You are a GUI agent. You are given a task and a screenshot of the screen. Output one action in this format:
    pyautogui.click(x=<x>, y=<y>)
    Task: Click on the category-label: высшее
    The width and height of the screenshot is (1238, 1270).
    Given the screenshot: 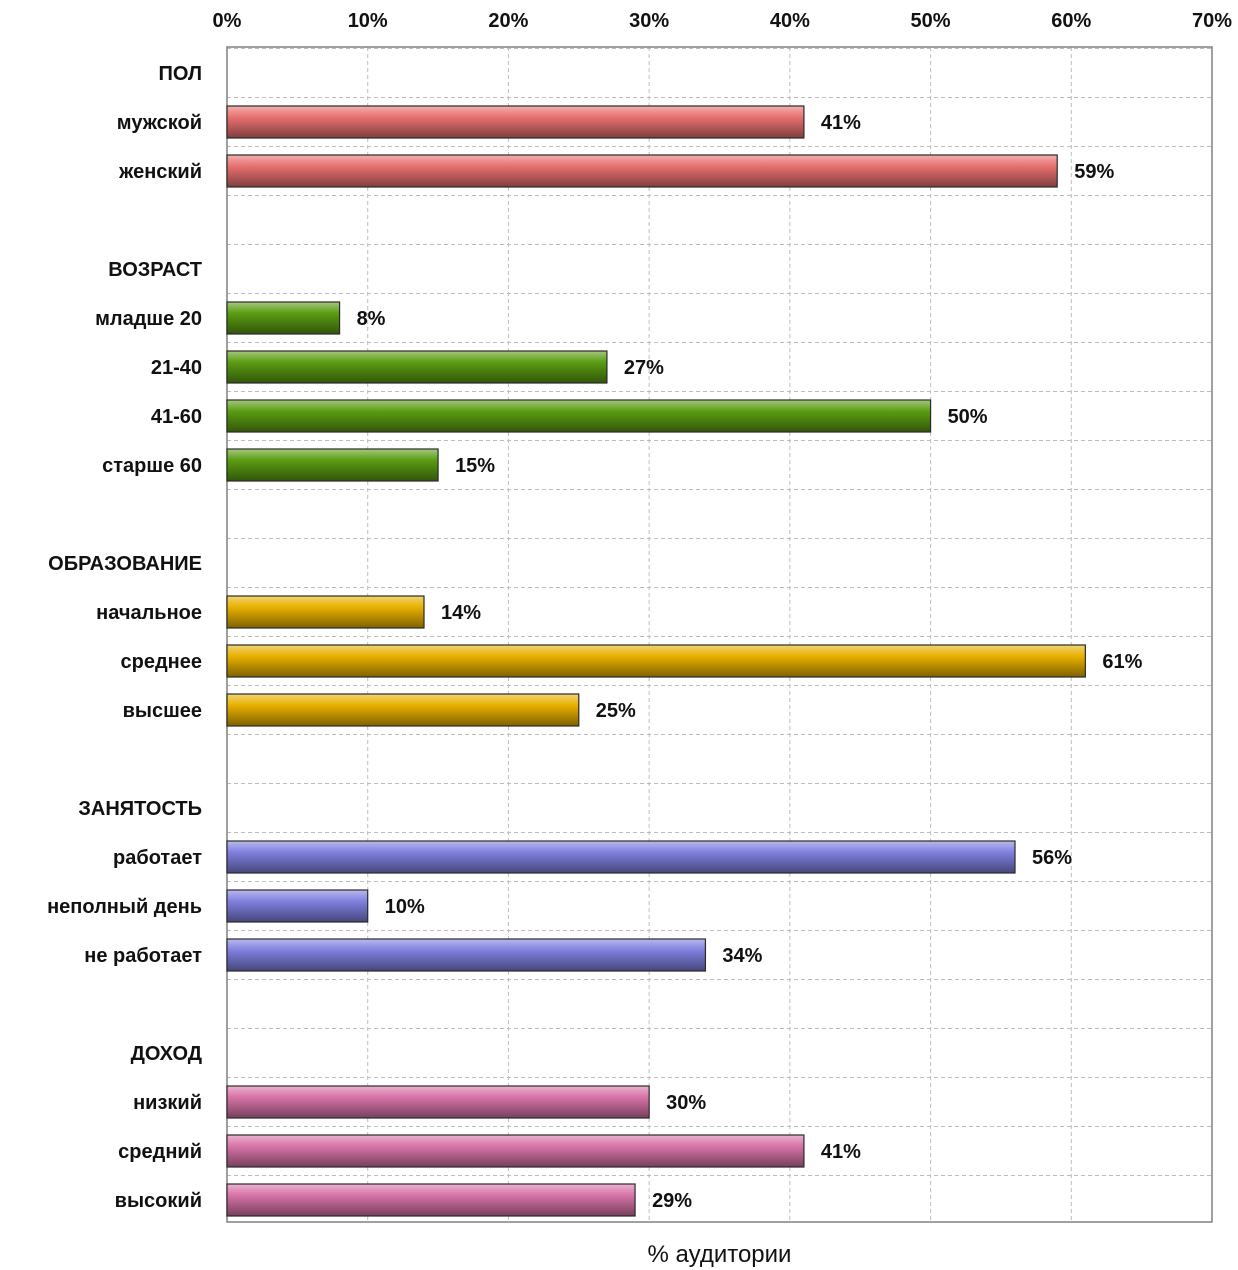 What is the action you would take?
    pyautogui.click(x=162, y=711)
    